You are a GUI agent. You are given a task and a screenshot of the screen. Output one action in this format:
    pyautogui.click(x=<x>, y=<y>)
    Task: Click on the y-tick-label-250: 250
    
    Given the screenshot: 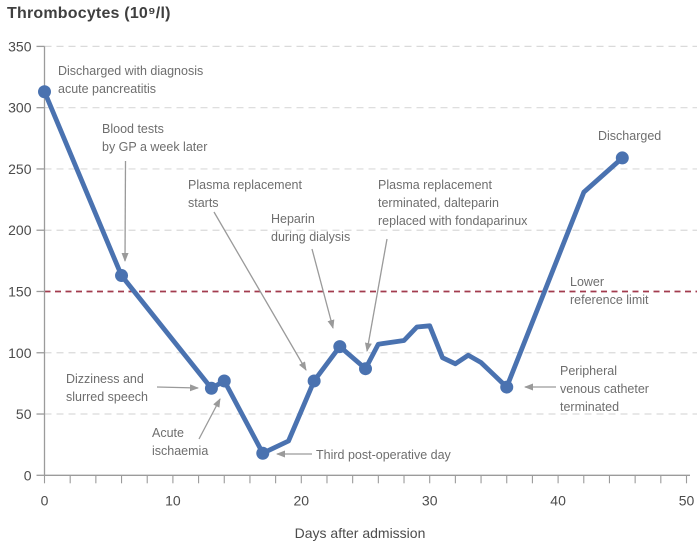 What is the action you would take?
    pyautogui.click(x=20, y=169)
    